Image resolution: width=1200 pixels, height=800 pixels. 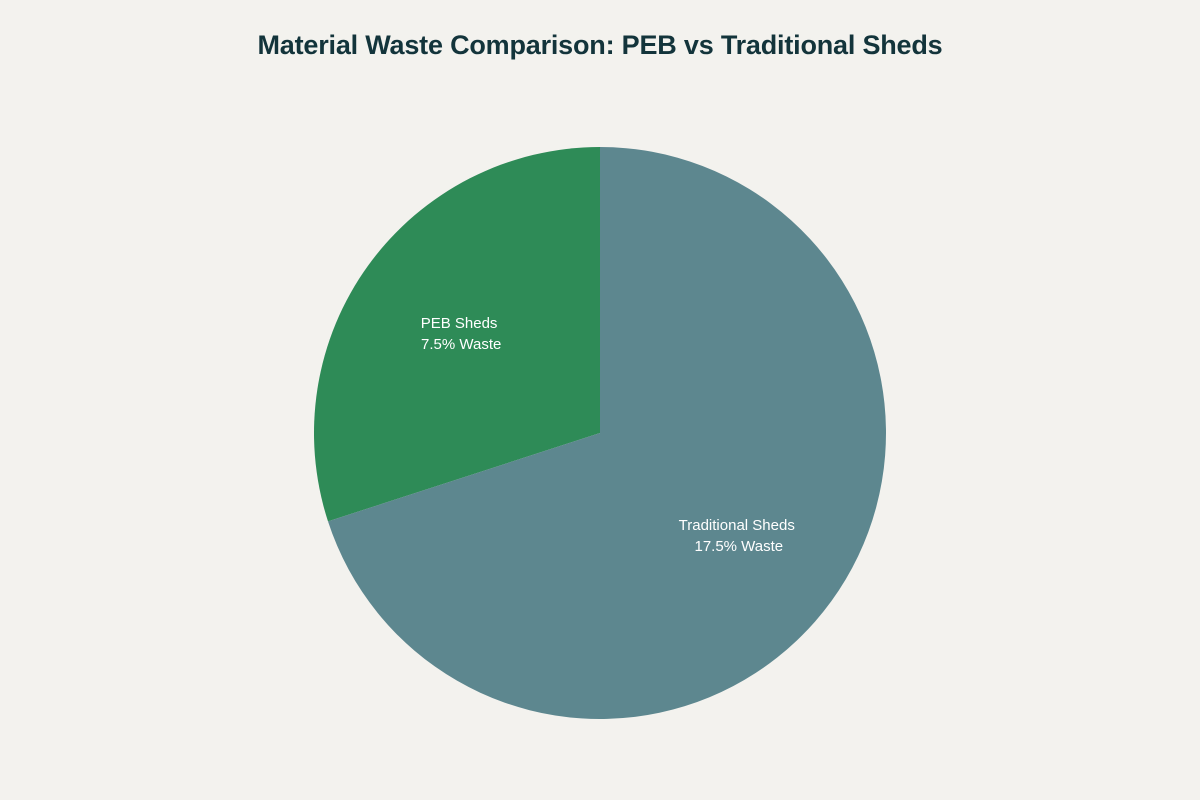 I want to click on slice-label-value: 17.5% Waste, so click(x=738, y=546).